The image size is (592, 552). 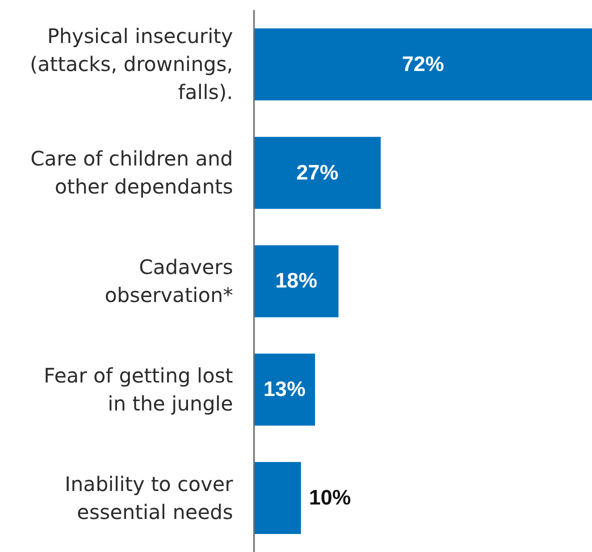 What do you see at coordinates (330, 498) in the screenshot?
I see `data-label: 10%` at bounding box center [330, 498].